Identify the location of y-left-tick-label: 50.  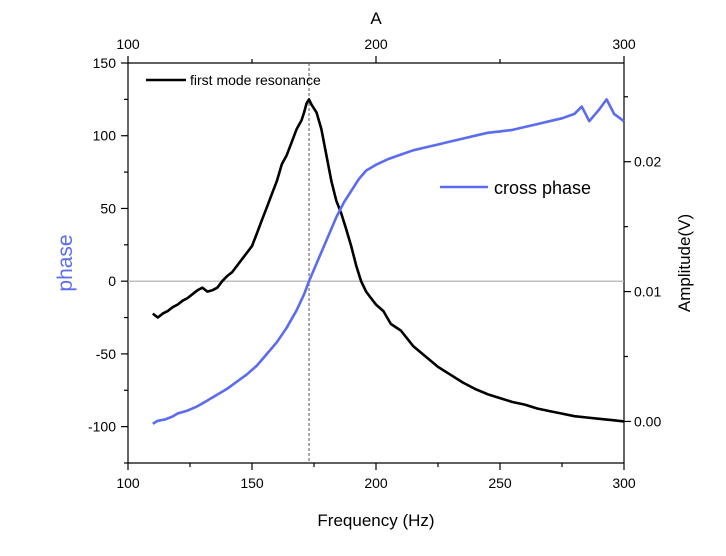
(108, 208).